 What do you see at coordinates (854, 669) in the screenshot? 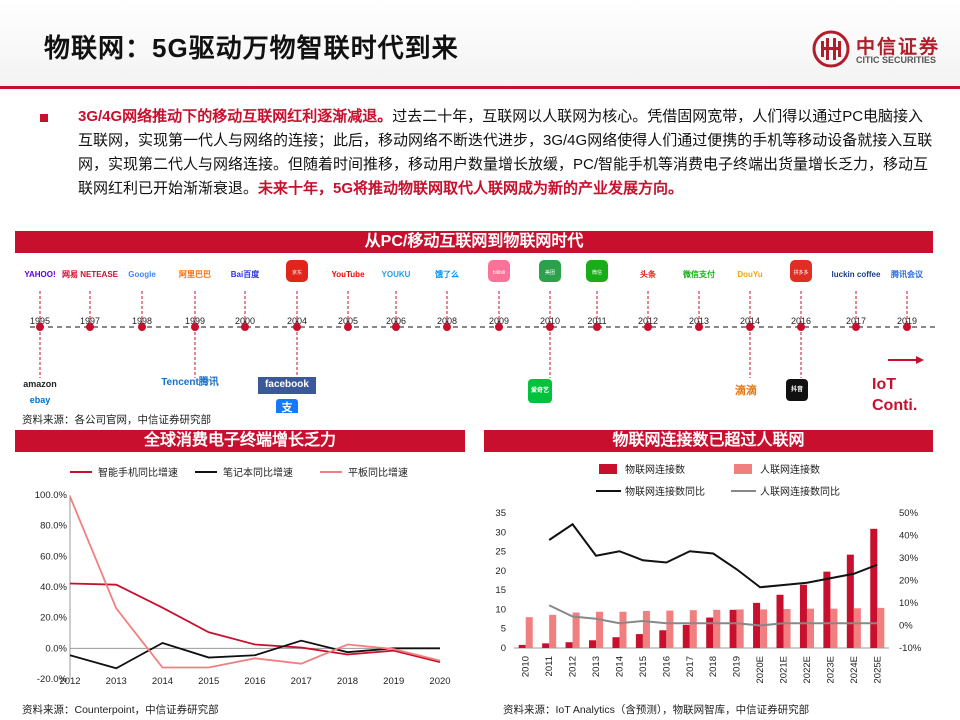
I see `x-tick-label: 2024E` at bounding box center [854, 669].